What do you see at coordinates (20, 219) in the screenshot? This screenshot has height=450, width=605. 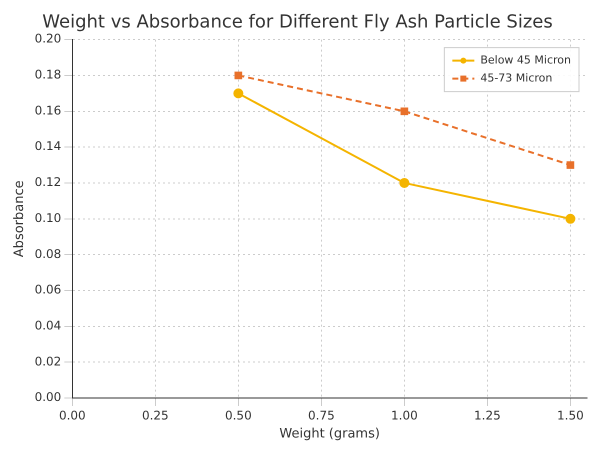 I see `y-axis-title: Absorbance` at bounding box center [20, 219].